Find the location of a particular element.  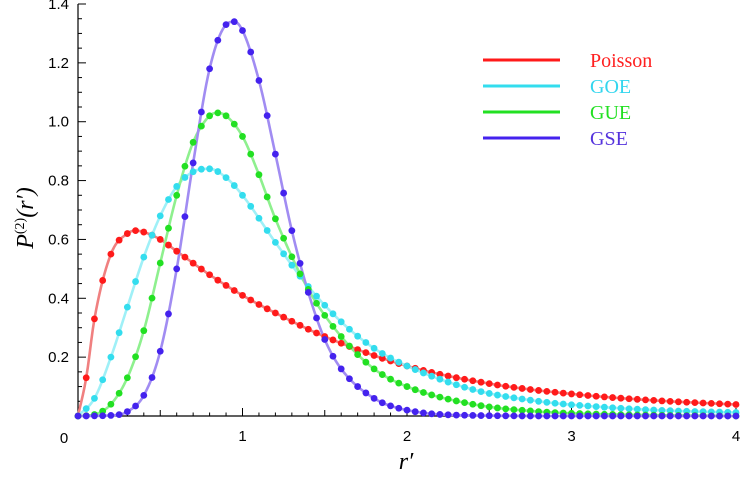

y-tick-label: 1.2 is located at coordinates (58, 63).